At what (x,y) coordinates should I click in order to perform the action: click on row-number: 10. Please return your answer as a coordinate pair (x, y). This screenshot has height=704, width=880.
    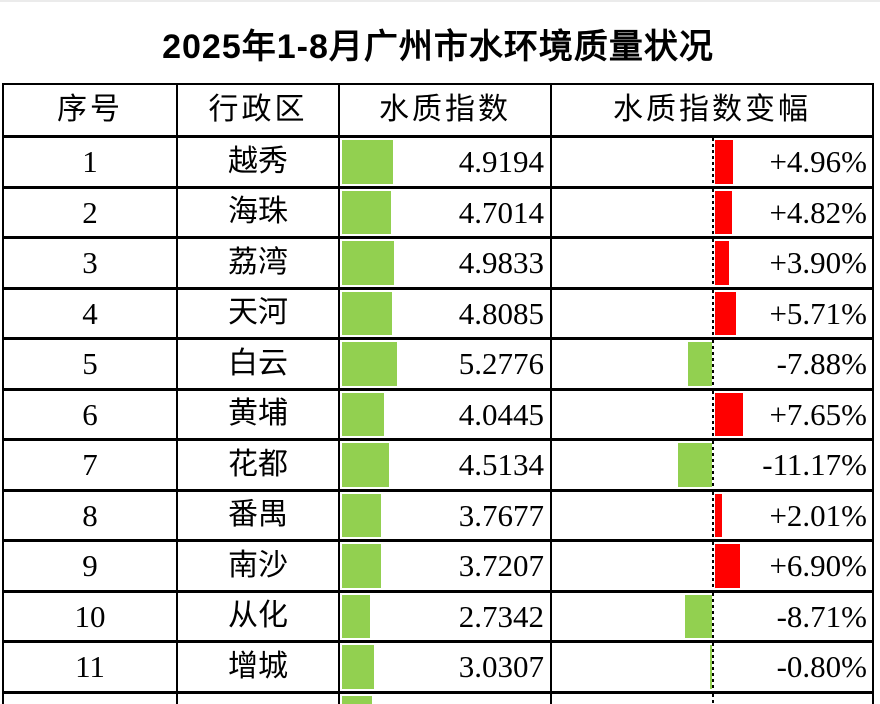
    Looking at the image, I should click on (90, 616).